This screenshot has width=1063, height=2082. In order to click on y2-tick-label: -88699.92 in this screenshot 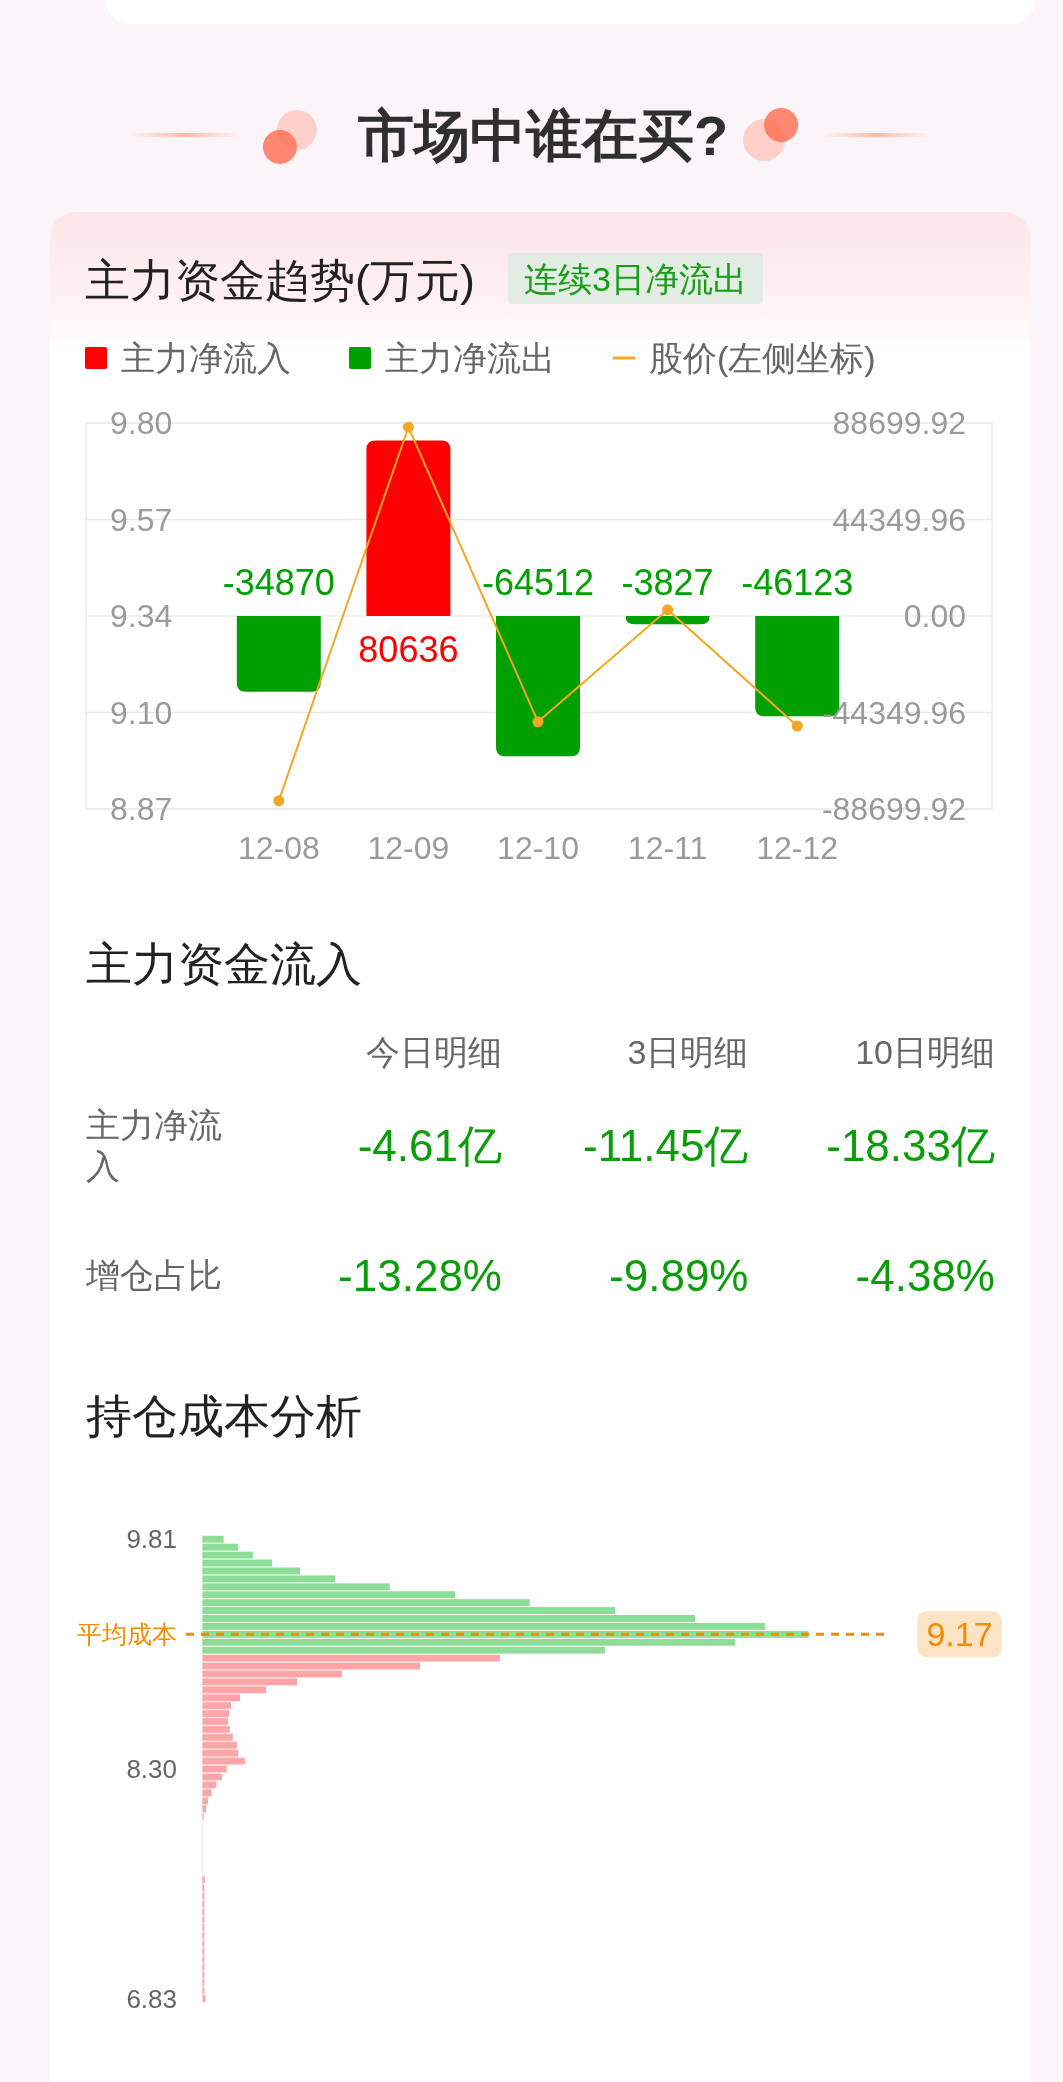, I will do `click(893, 809)`.